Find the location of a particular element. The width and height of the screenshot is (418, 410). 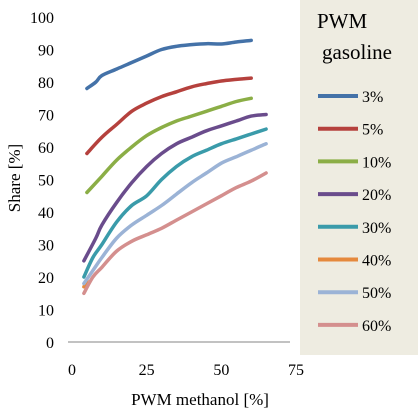

y-tick-label: 50 is located at coordinates (46, 181).